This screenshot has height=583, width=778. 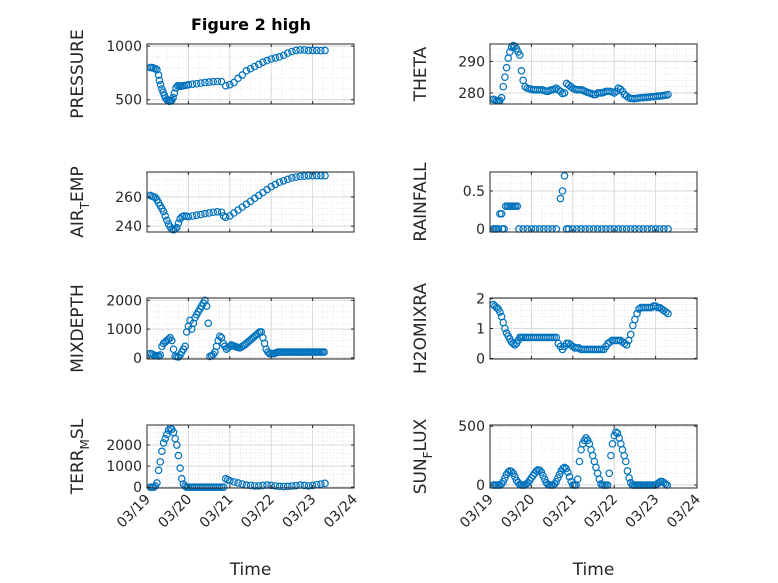 I want to click on y-tick-label: 0, so click(x=480, y=230).